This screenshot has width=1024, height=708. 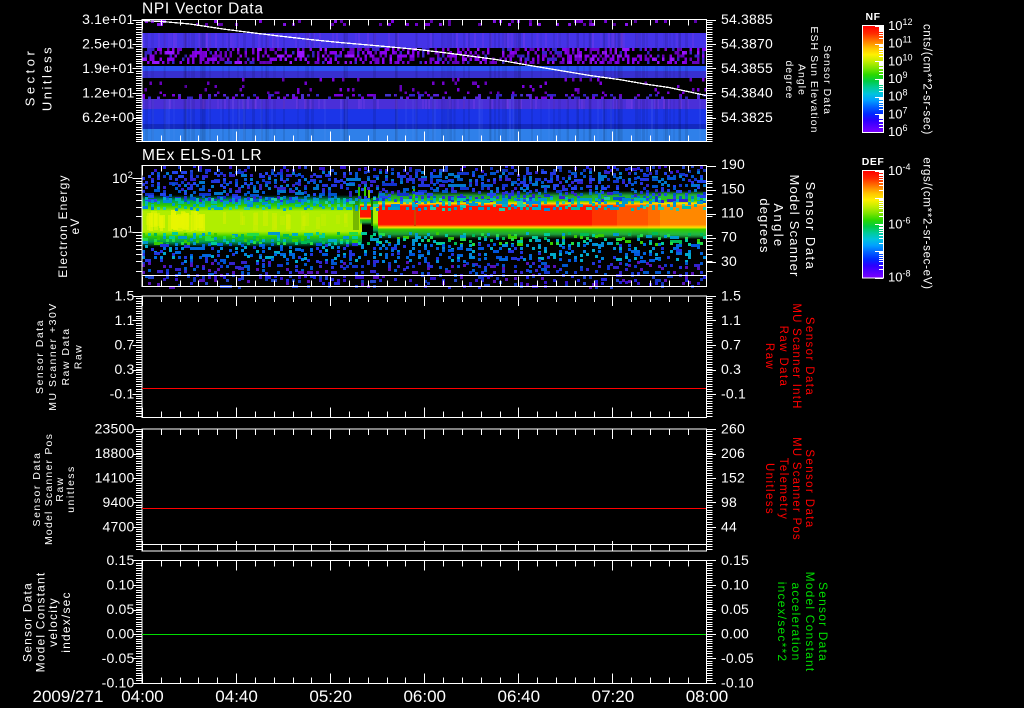 I want to click on svg-text: unitless, so click(x=71, y=489).